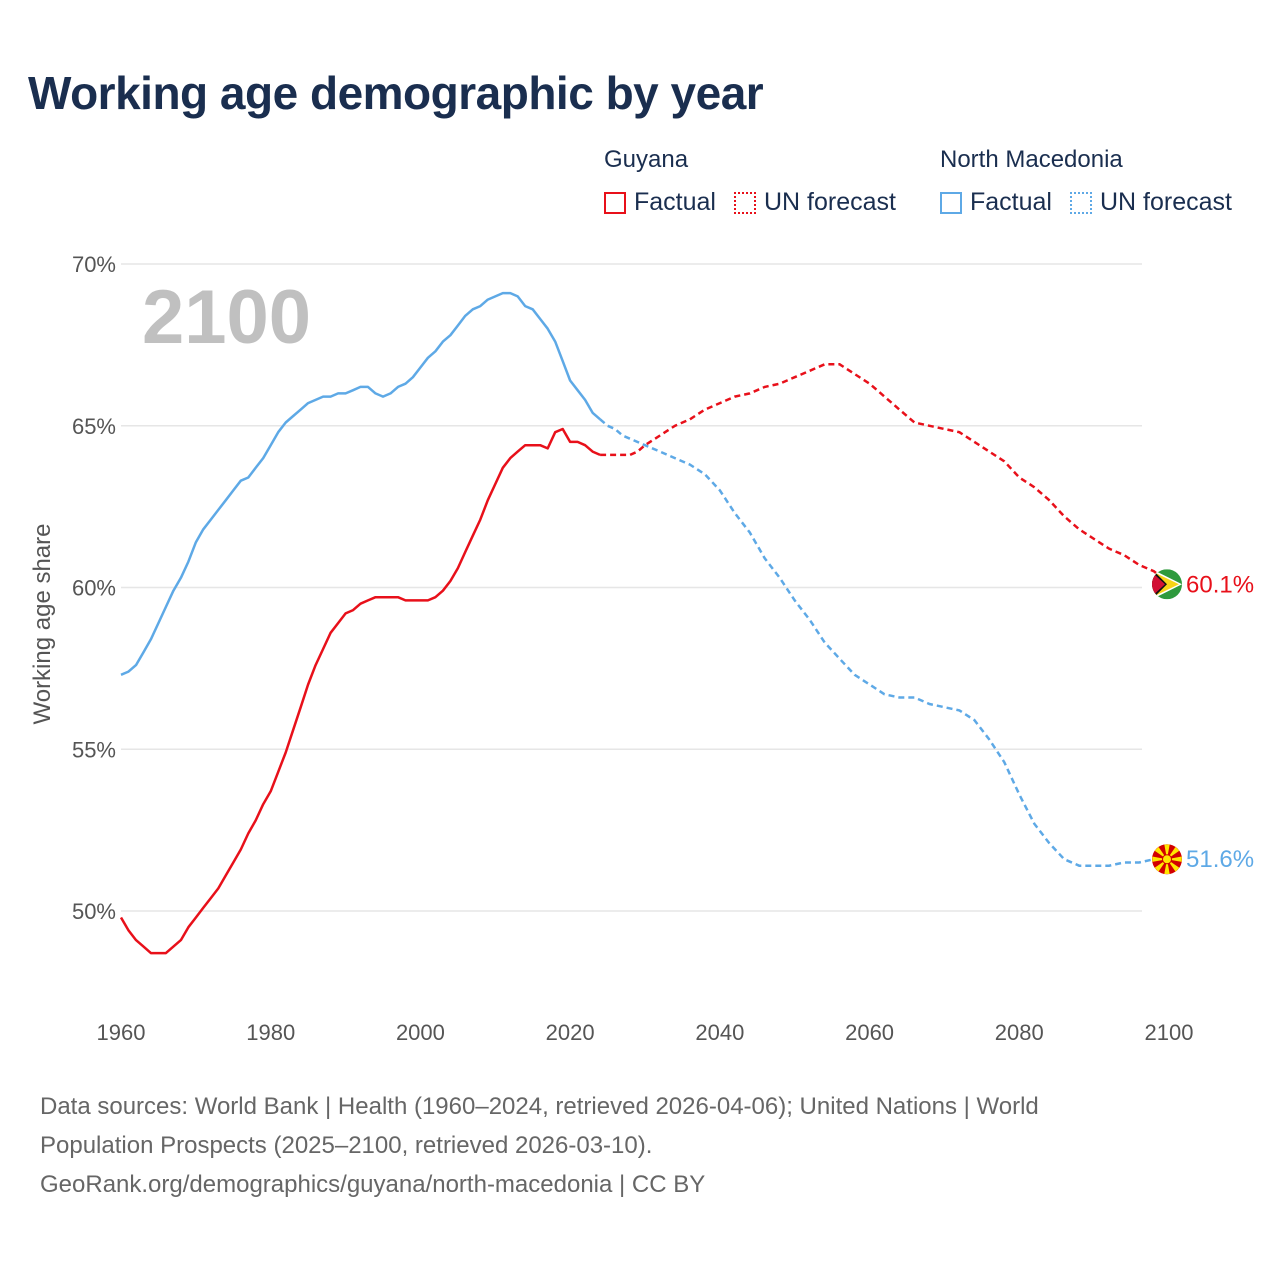 This screenshot has height=1280, width=1280. I want to click on flag-sun, so click(1167, 859).